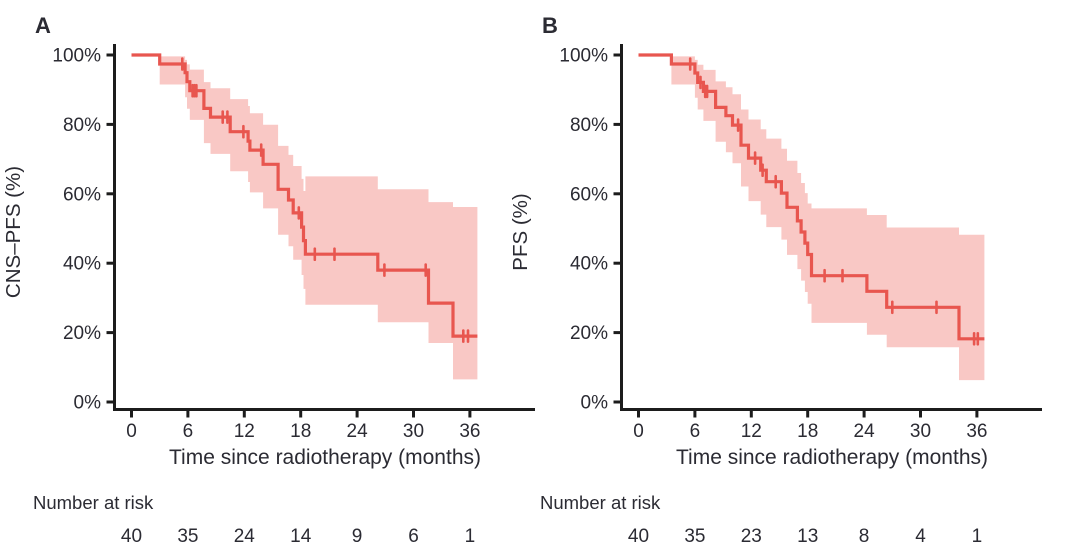 The height and width of the screenshot is (551, 1080). Describe the element at coordinates (807, 536) in the screenshot. I see `risk-count: 13` at that location.